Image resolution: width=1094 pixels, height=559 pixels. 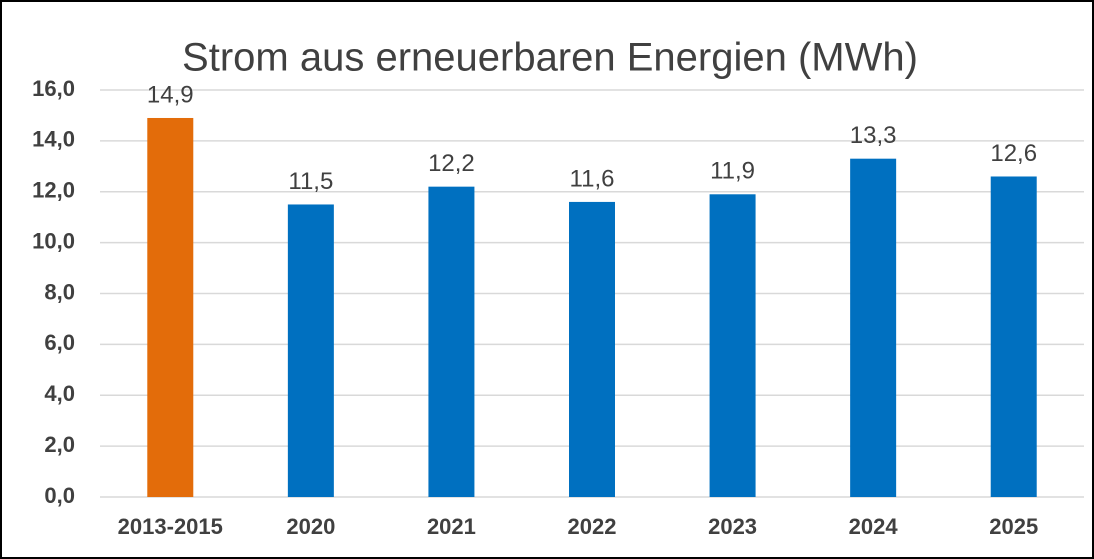 What do you see at coordinates (874, 526) in the screenshot?
I see `x-tick-label: 2024` at bounding box center [874, 526].